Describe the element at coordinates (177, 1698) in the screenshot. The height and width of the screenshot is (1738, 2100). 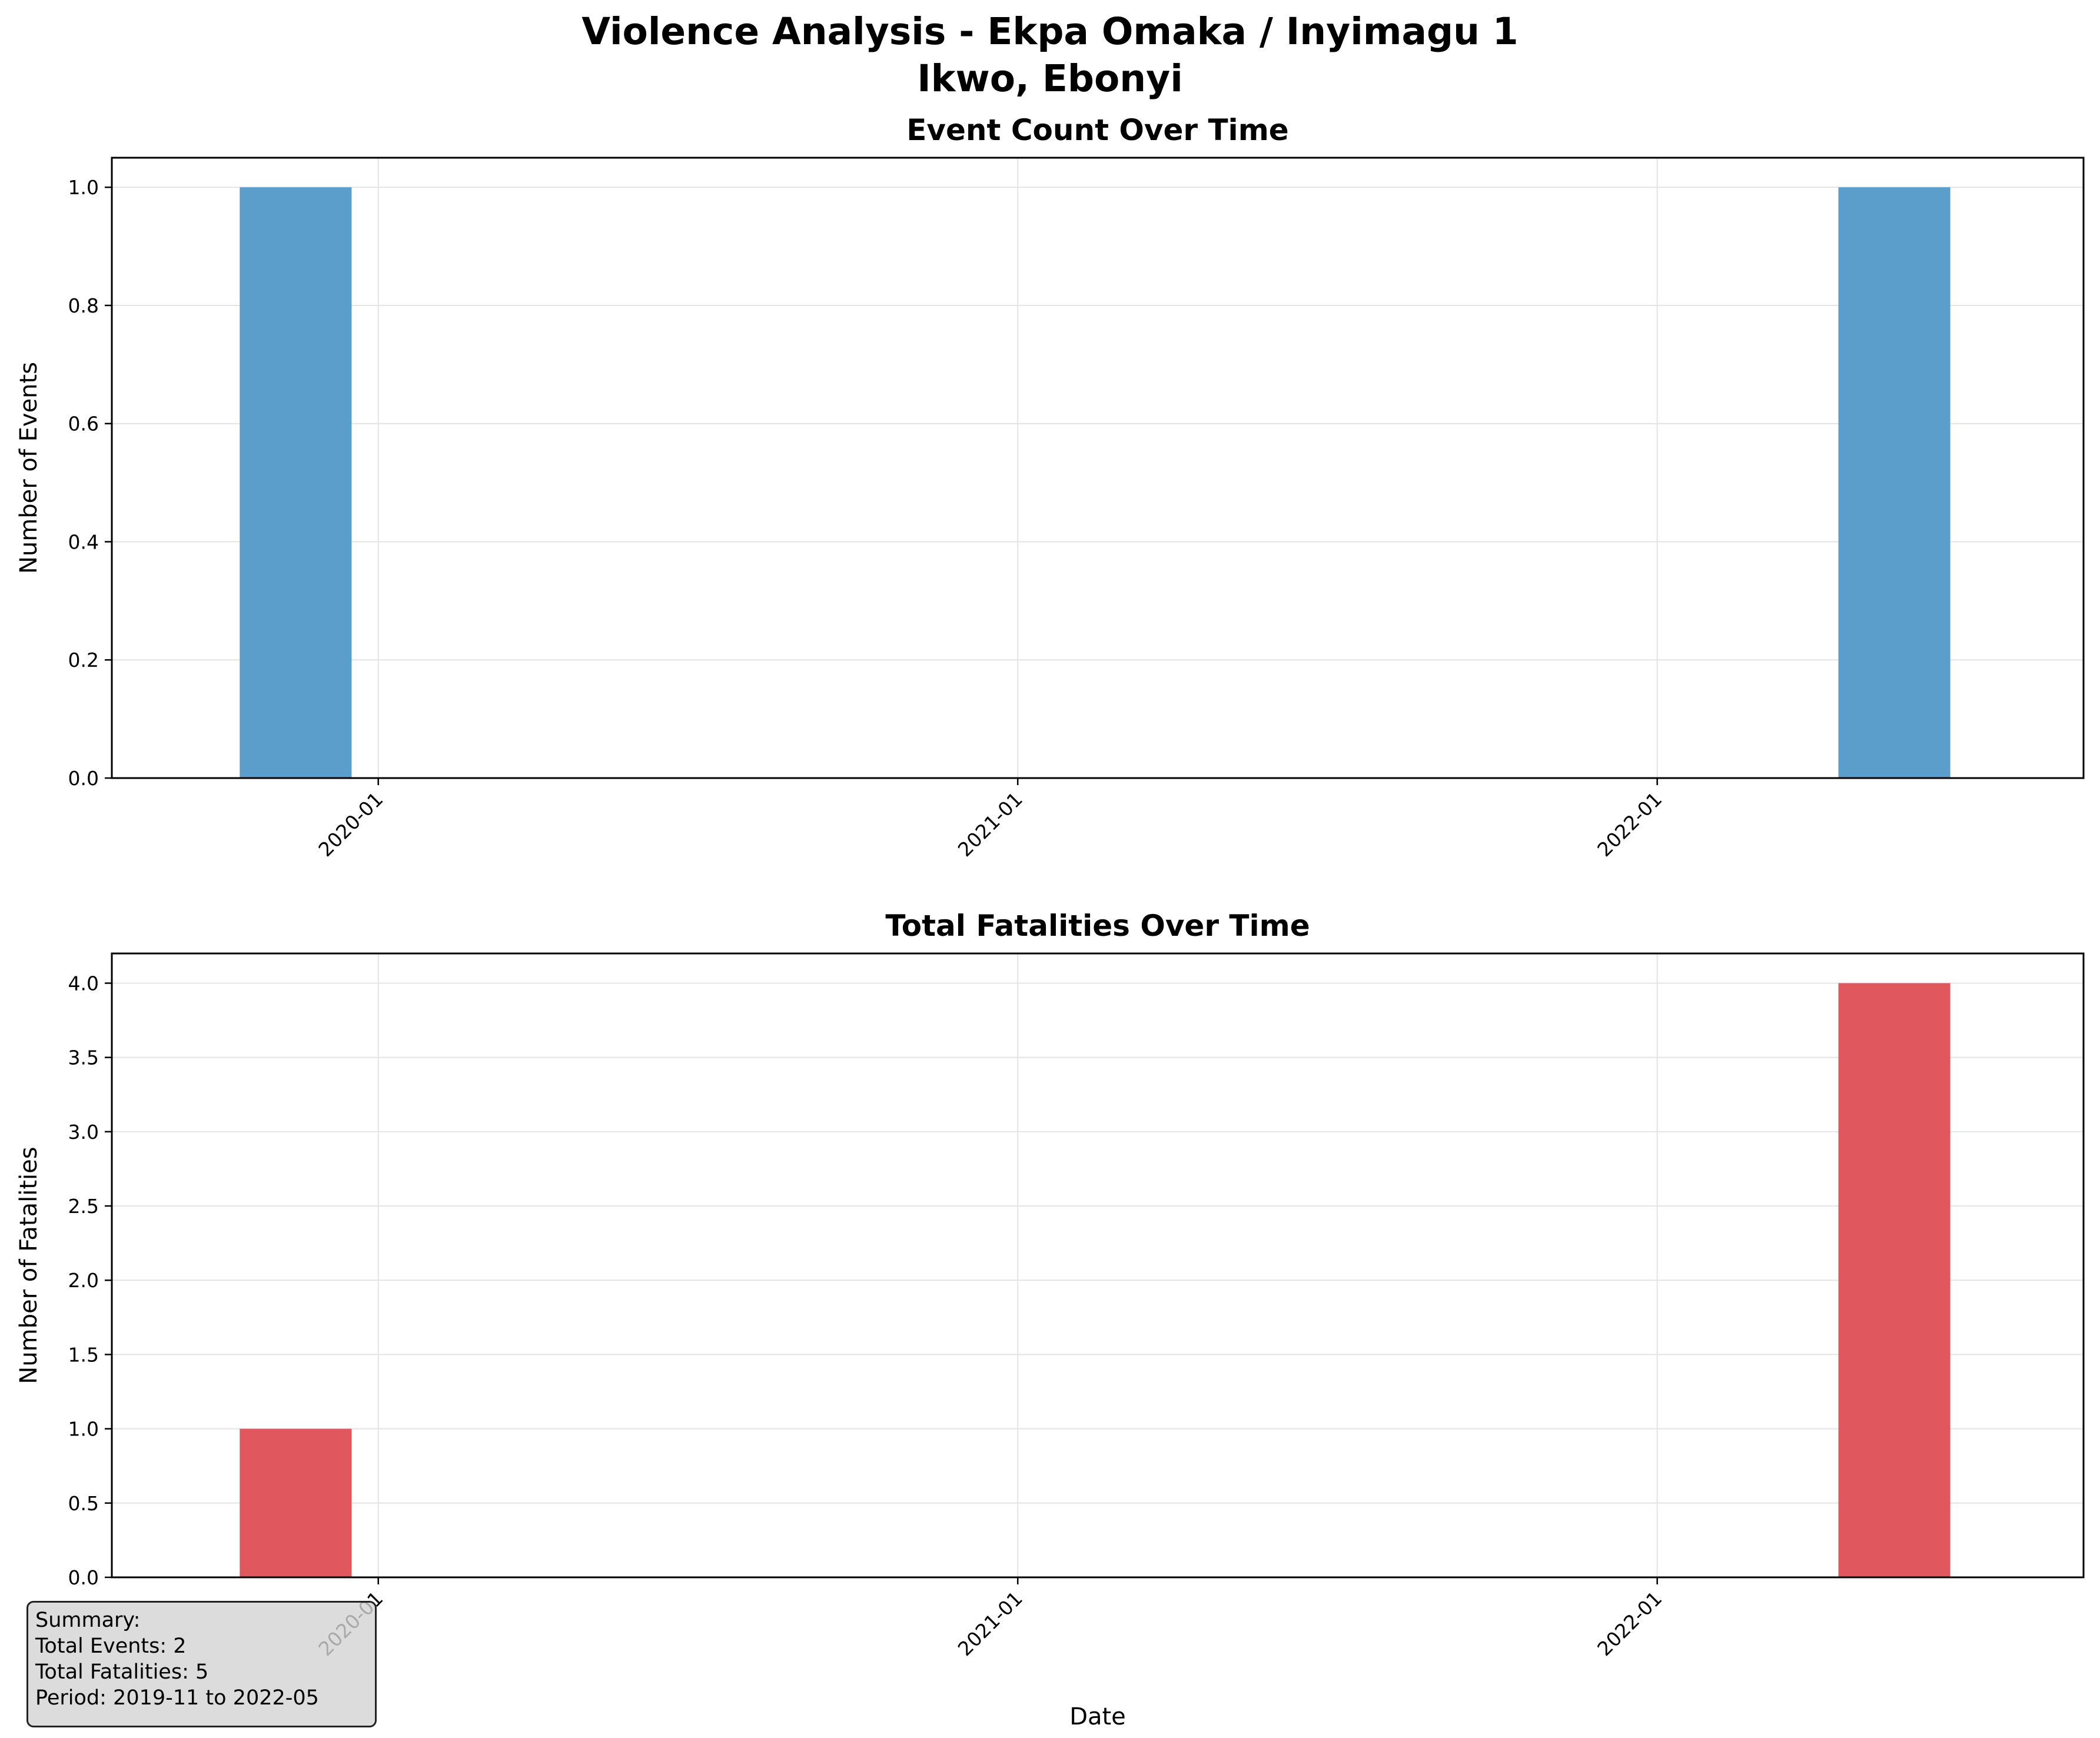
I see `summary-period: Period: 2019-11 to 2022-05` at that location.